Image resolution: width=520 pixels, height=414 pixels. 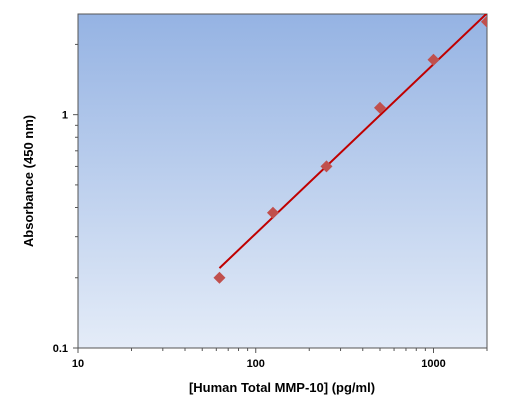 What do you see at coordinates (433, 364) in the screenshot?
I see `x-tick-label: 1000` at bounding box center [433, 364].